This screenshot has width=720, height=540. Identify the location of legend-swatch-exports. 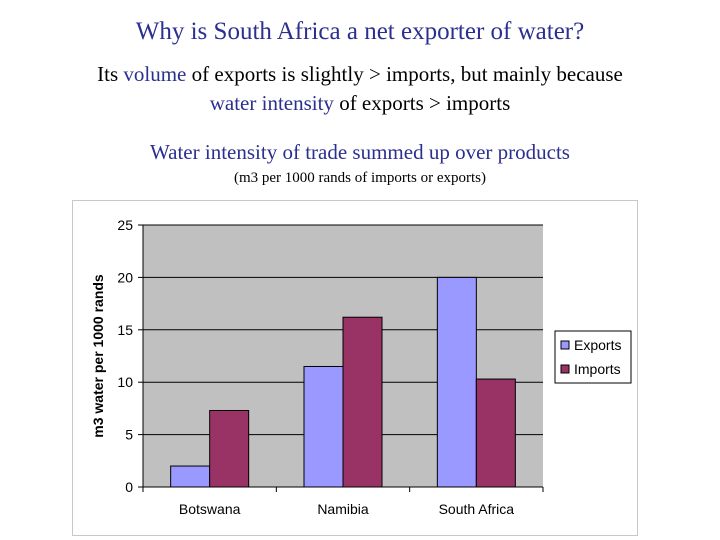
(565, 345).